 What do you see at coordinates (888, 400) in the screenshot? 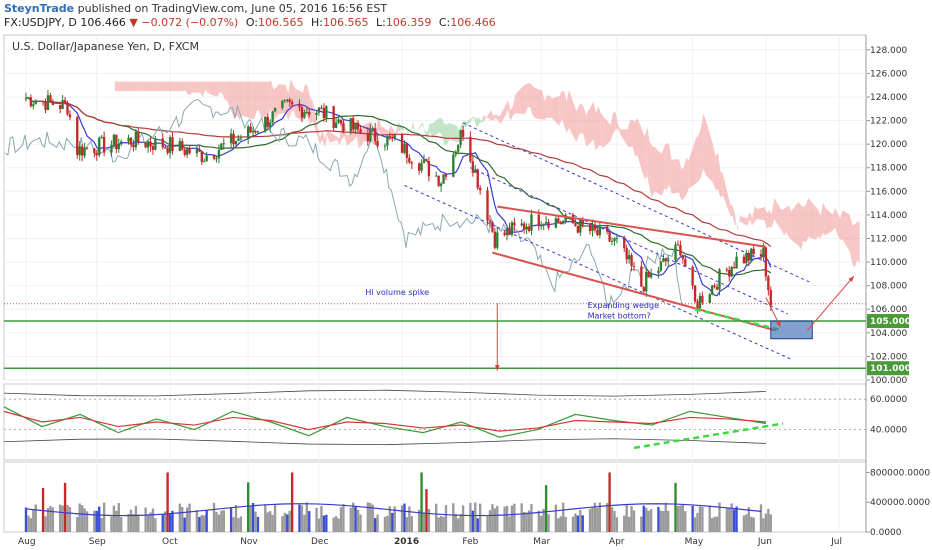
I see `osc-tick-label: 60.0000` at bounding box center [888, 400].